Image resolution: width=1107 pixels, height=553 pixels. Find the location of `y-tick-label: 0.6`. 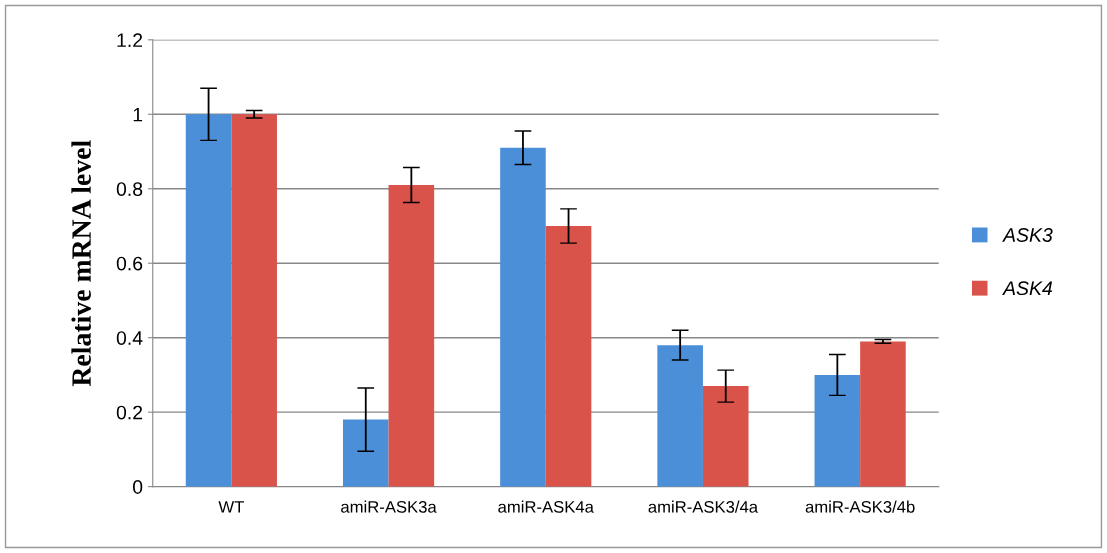

y-tick-label: 0.6 is located at coordinates (129, 263).